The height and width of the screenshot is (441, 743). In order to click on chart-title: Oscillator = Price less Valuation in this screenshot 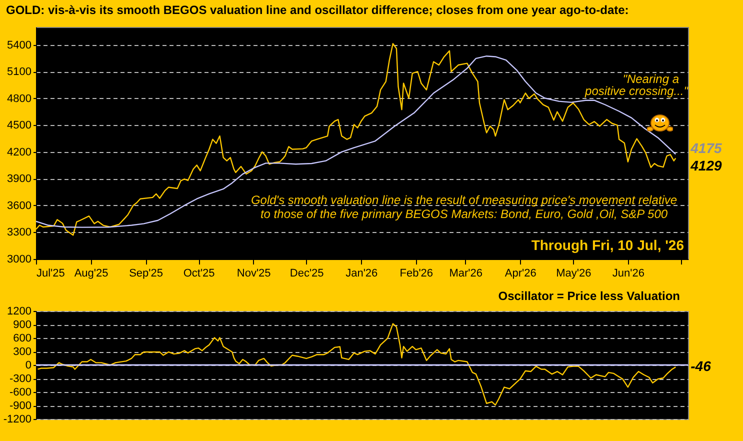, I will do `click(589, 296)`.